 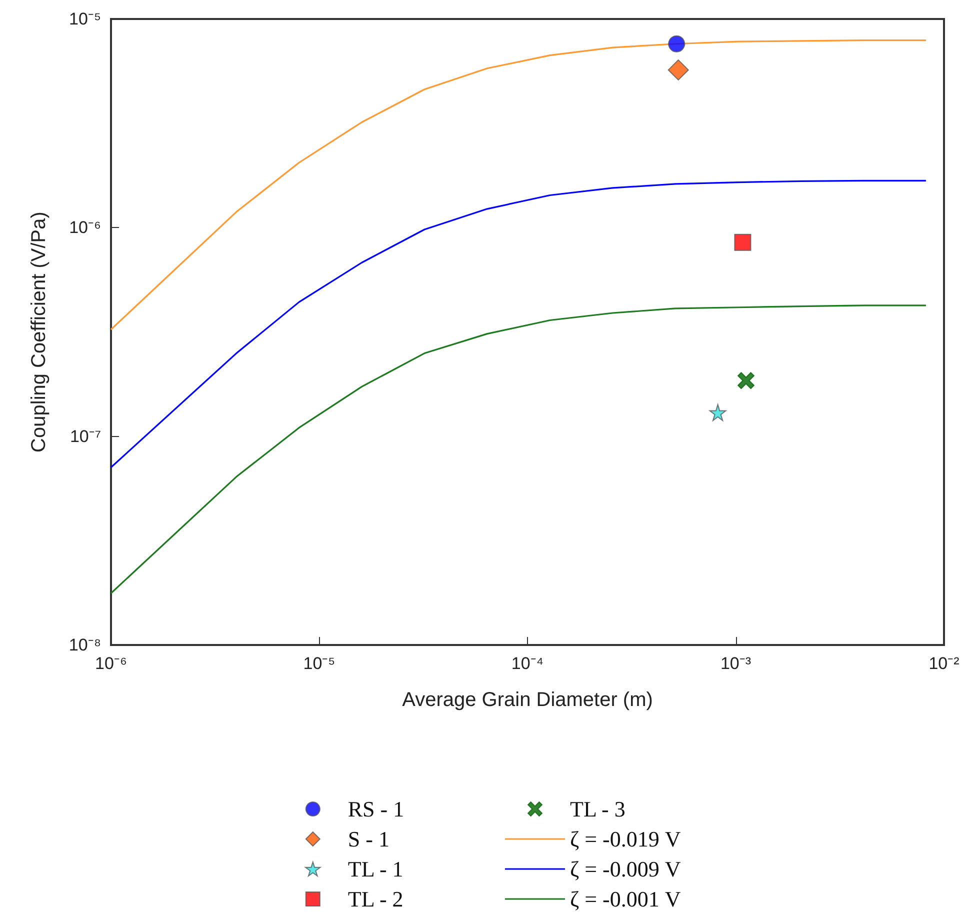 What do you see at coordinates (944, 663) in the screenshot?
I see `x-tick-label: 10⁻²` at bounding box center [944, 663].